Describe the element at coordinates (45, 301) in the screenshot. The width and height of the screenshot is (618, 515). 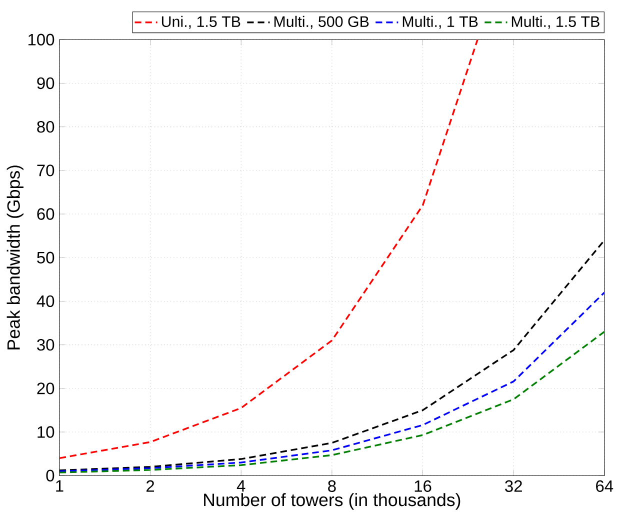
I see `y-tick-label: 40` at that location.